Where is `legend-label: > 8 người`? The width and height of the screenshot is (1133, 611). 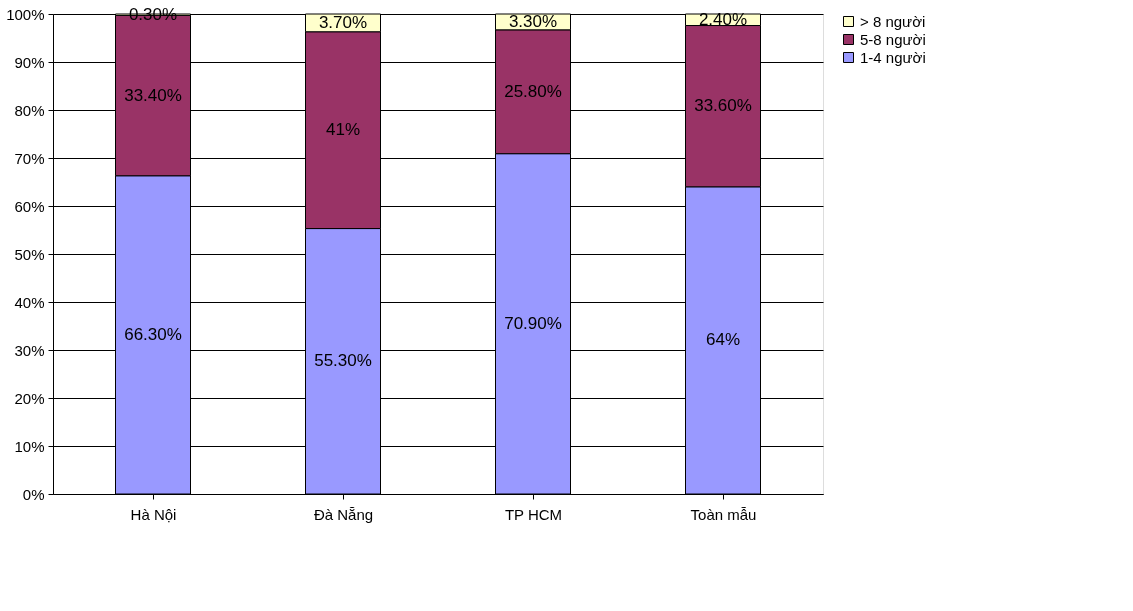
legend-label: > 8 người is located at coordinates (893, 21).